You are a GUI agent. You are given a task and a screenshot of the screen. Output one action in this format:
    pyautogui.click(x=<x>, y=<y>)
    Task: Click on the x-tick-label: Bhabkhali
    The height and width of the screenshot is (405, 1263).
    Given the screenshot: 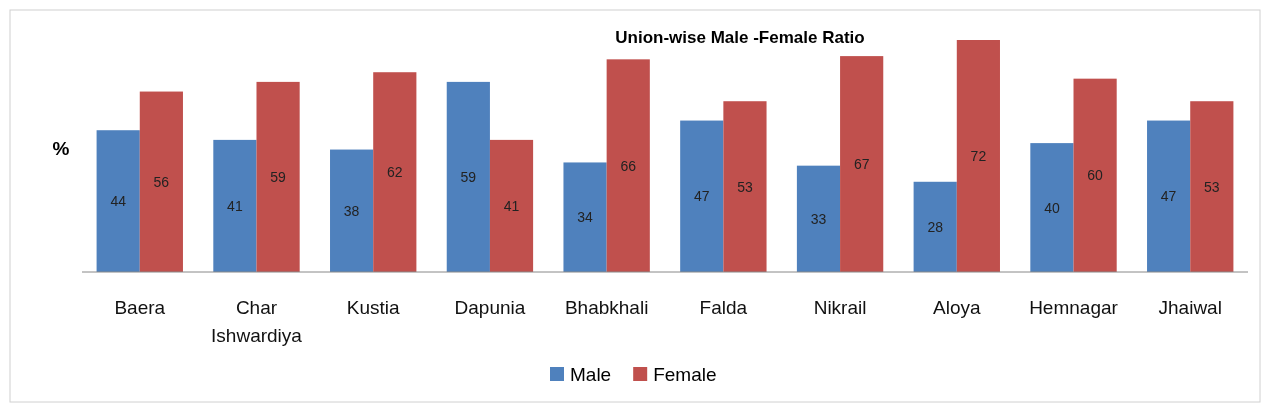 What is the action you would take?
    pyautogui.click(x=606, y=307)
    